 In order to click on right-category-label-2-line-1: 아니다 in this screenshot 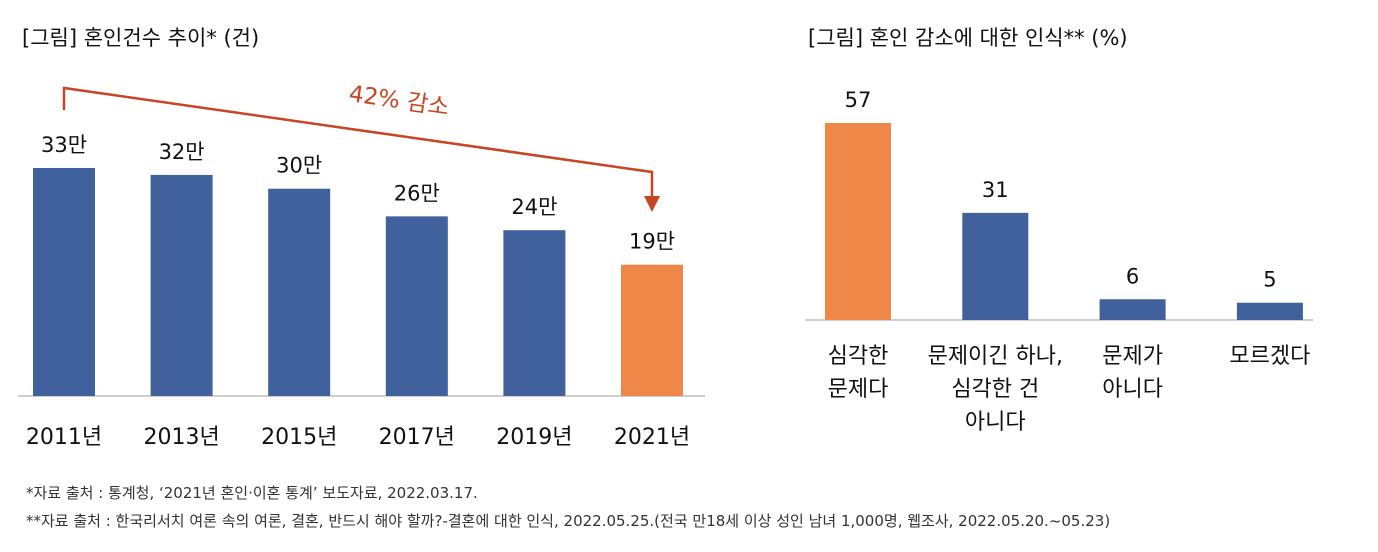, I will do `click(1132, 389)`.